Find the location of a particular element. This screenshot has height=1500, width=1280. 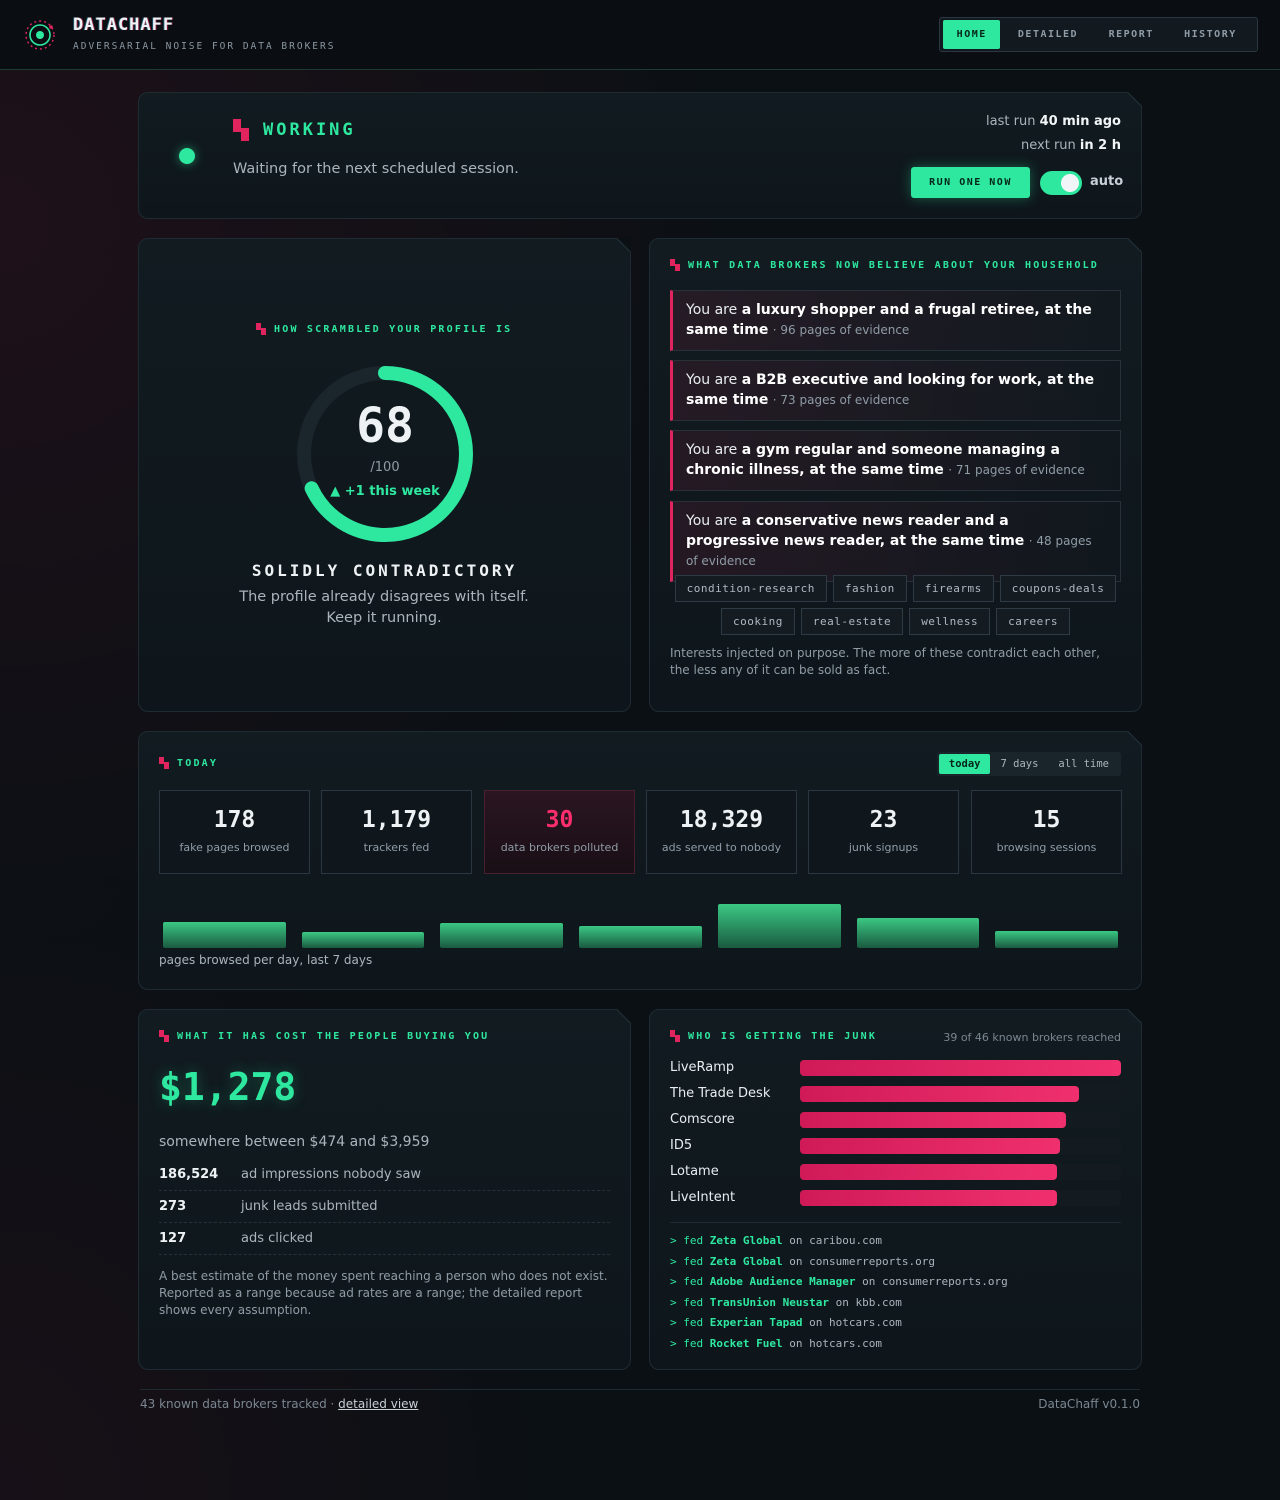

stat-label: ads served to nobody is located at coordinates (721, 847).